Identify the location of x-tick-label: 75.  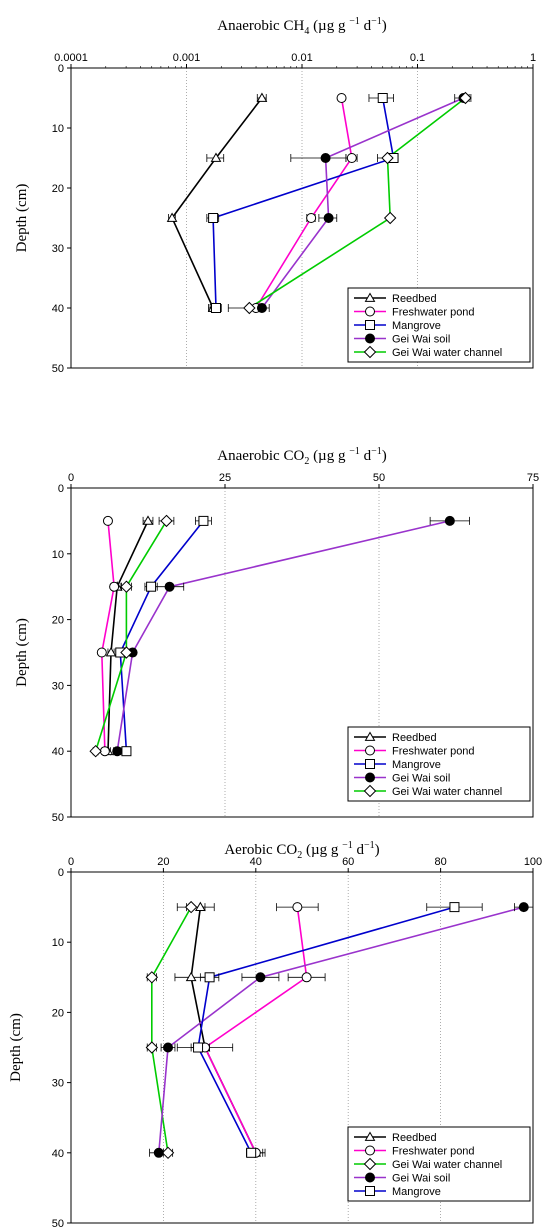
(533, 478).